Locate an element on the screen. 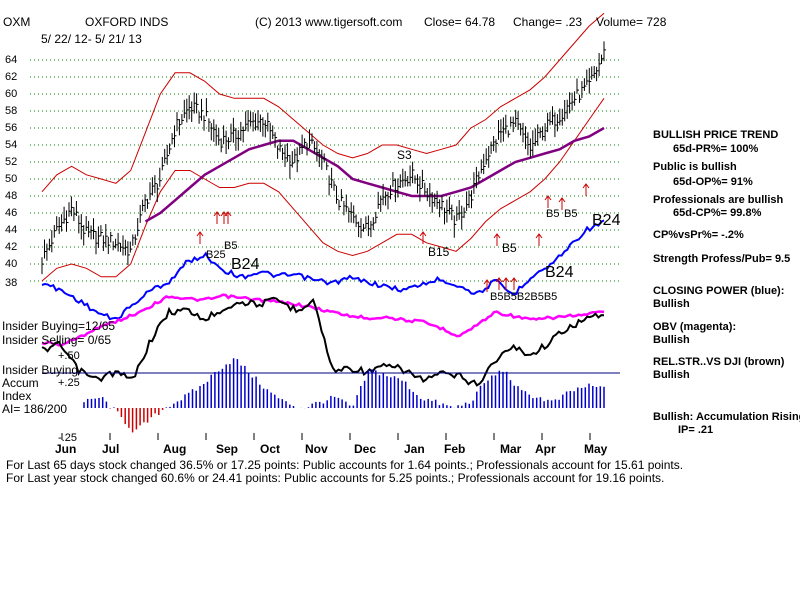 The width and height of the screenshot is (800, 600). closing-power-line is located at coordinates (323, 270).